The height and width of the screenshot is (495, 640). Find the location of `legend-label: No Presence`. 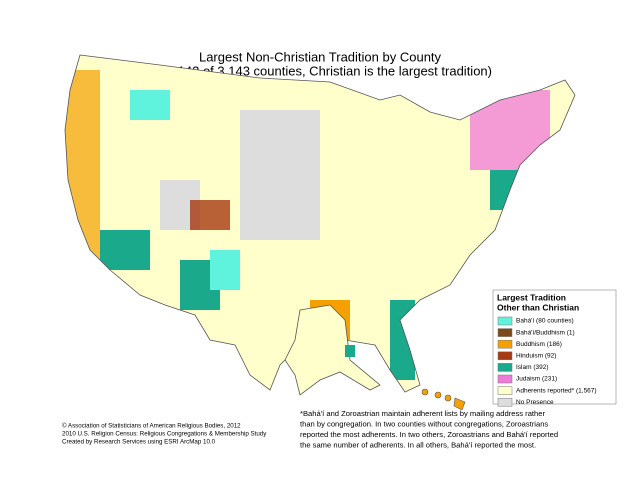

legend-label: No Presence is located at coordinates (535, 402).